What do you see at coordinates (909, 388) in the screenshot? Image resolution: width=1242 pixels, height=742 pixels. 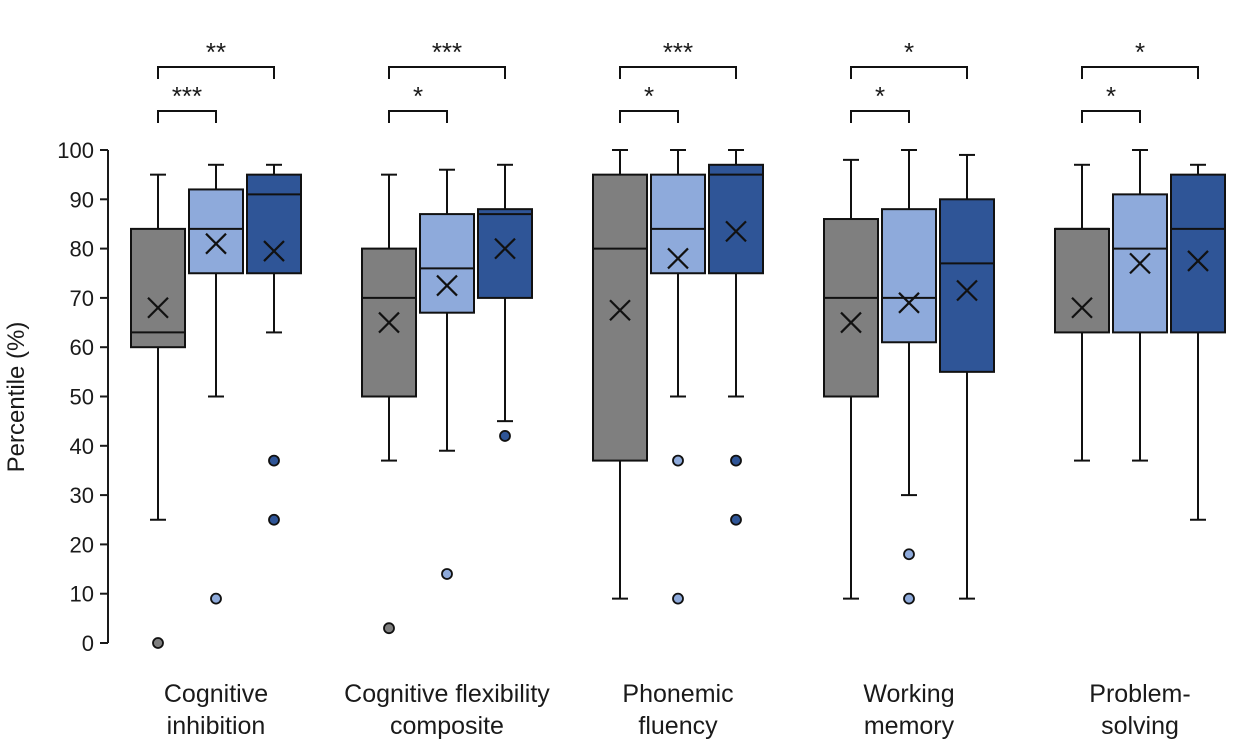 I see `box-group: * * Working memory` at bounding box center [909, 388].